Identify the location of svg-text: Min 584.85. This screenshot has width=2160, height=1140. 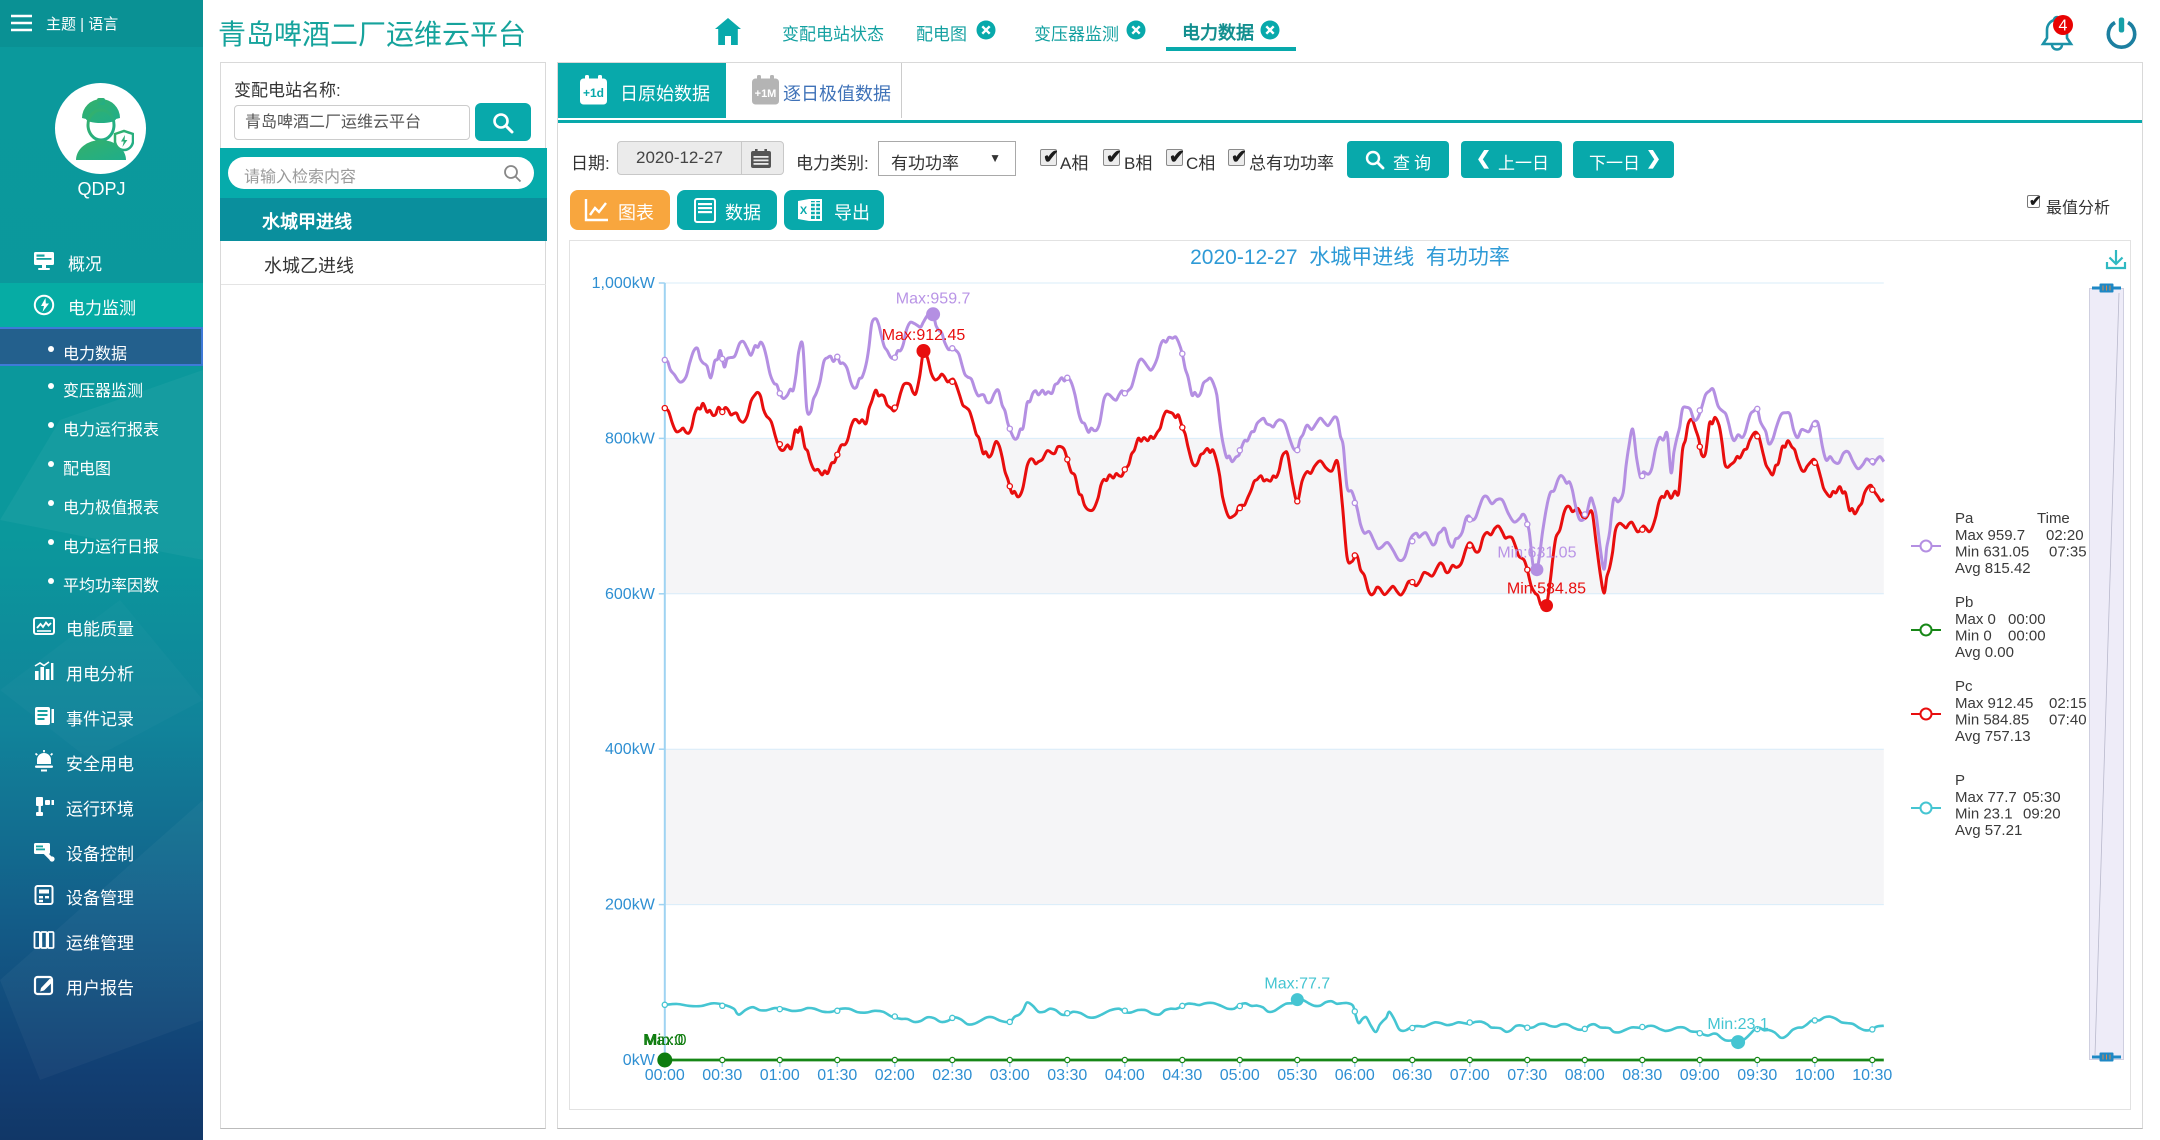
(1992, 720).